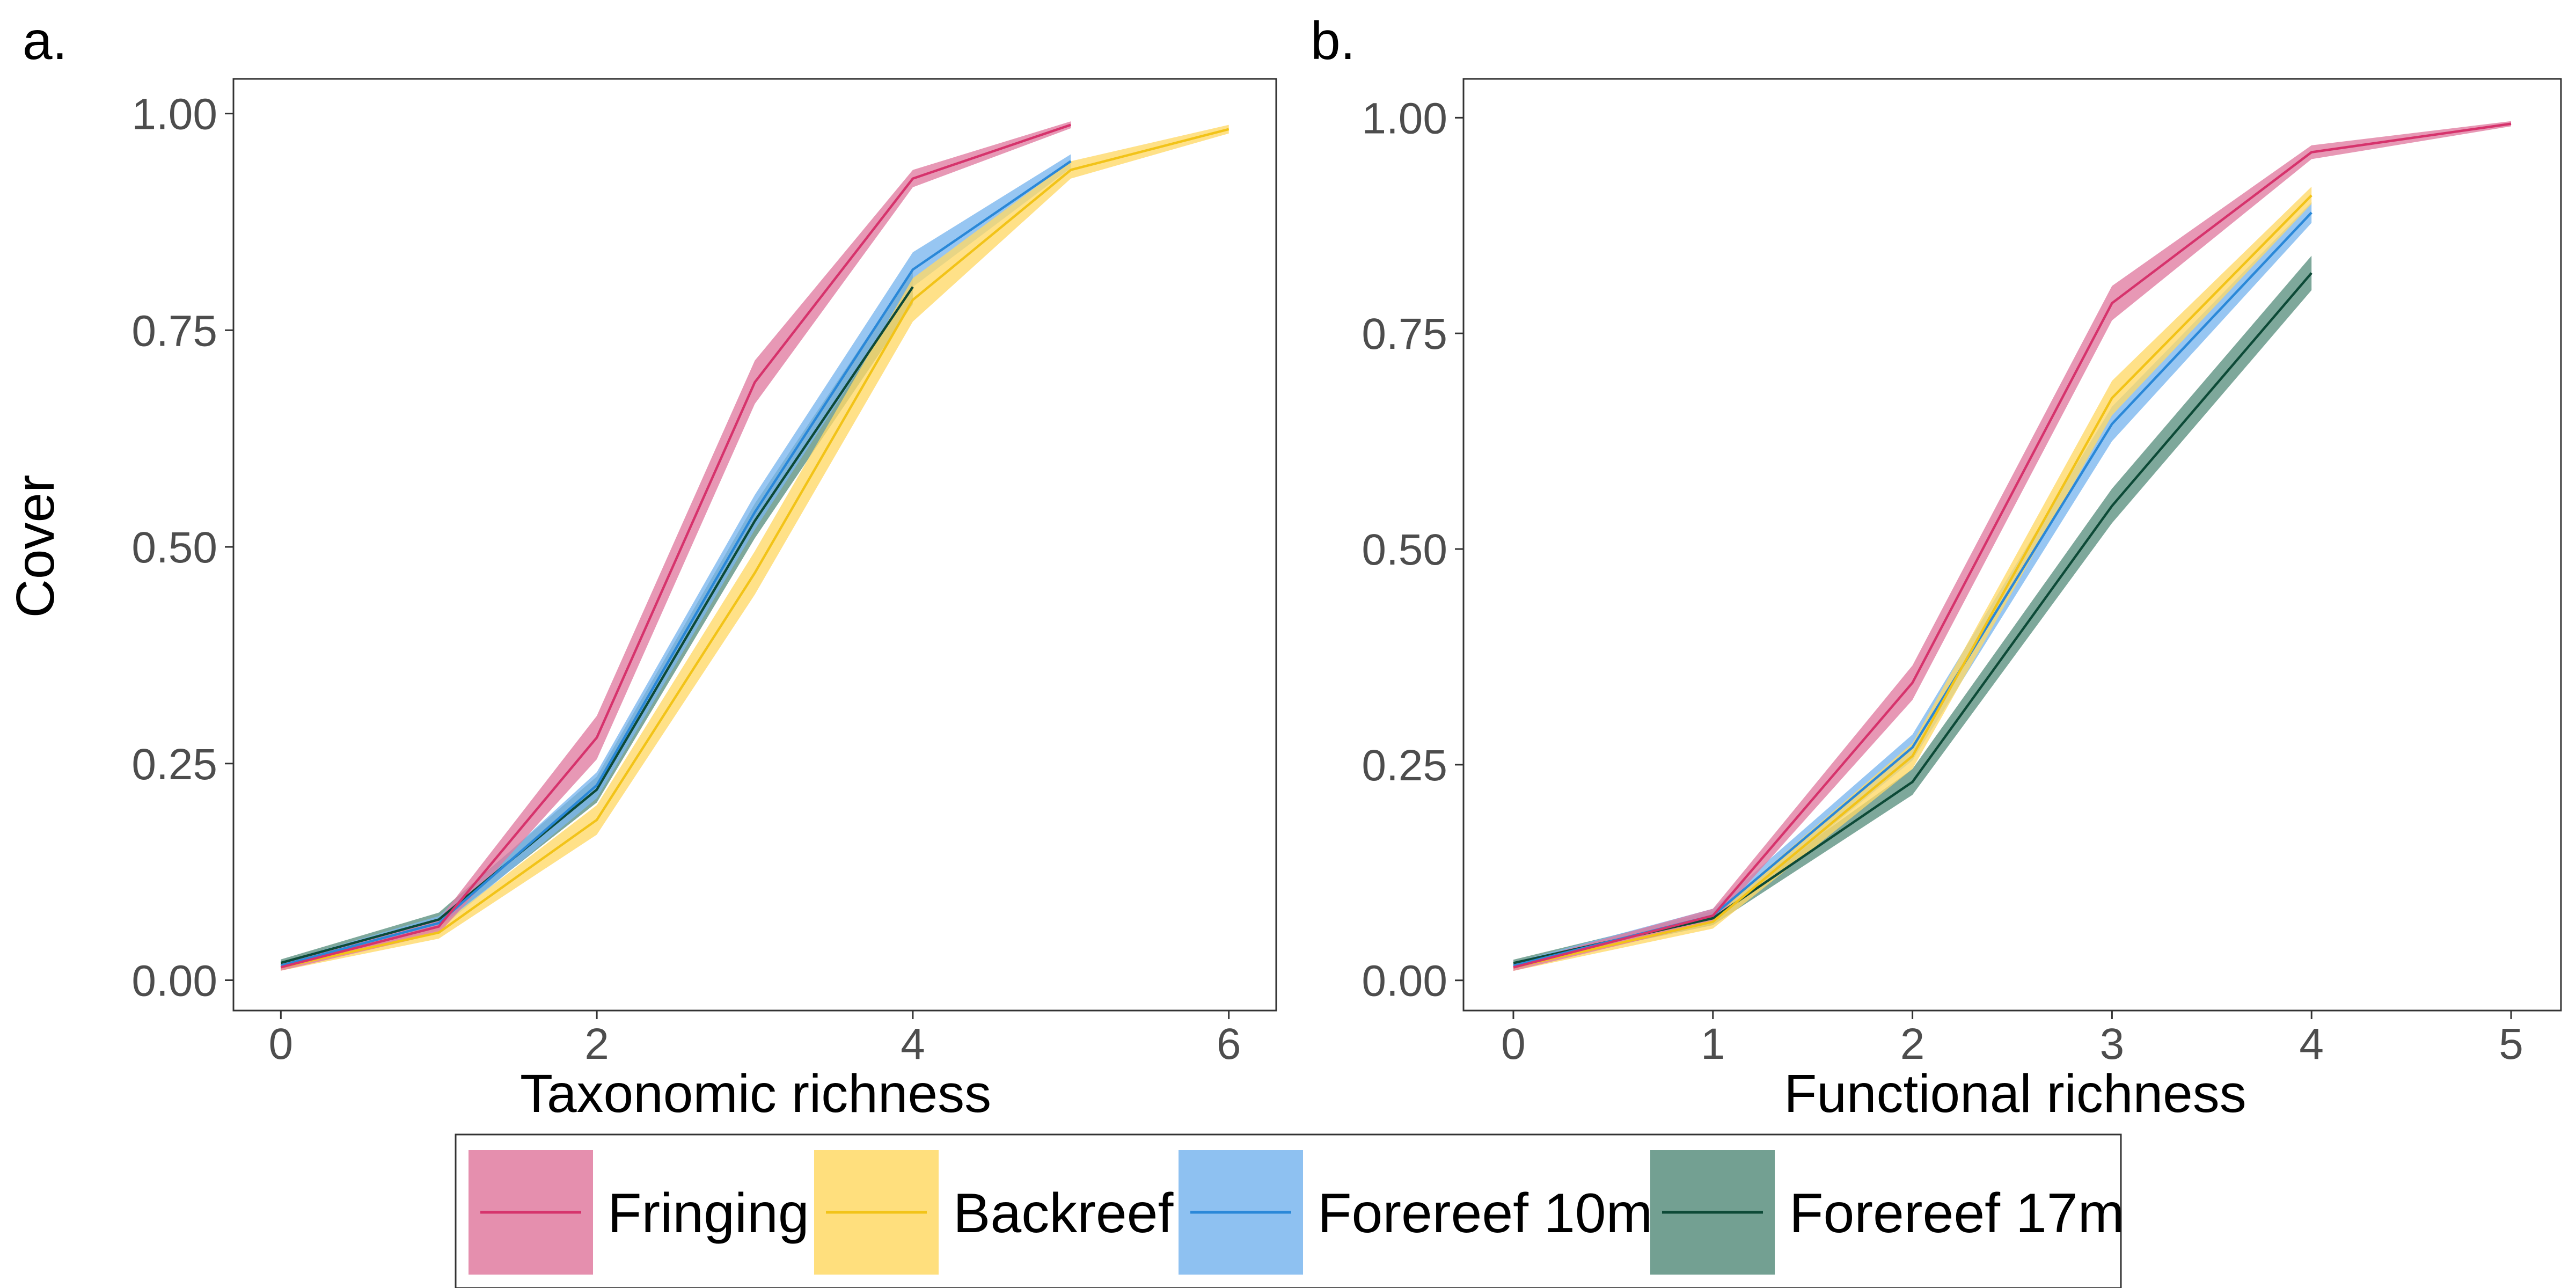 The width and height of the screenshot is (2576, 1288). What do you see at coordinates (174, 980) in the screenshot?
I see `panel-a-y-tick-label: 0.00` at bounding box center [174, 980].